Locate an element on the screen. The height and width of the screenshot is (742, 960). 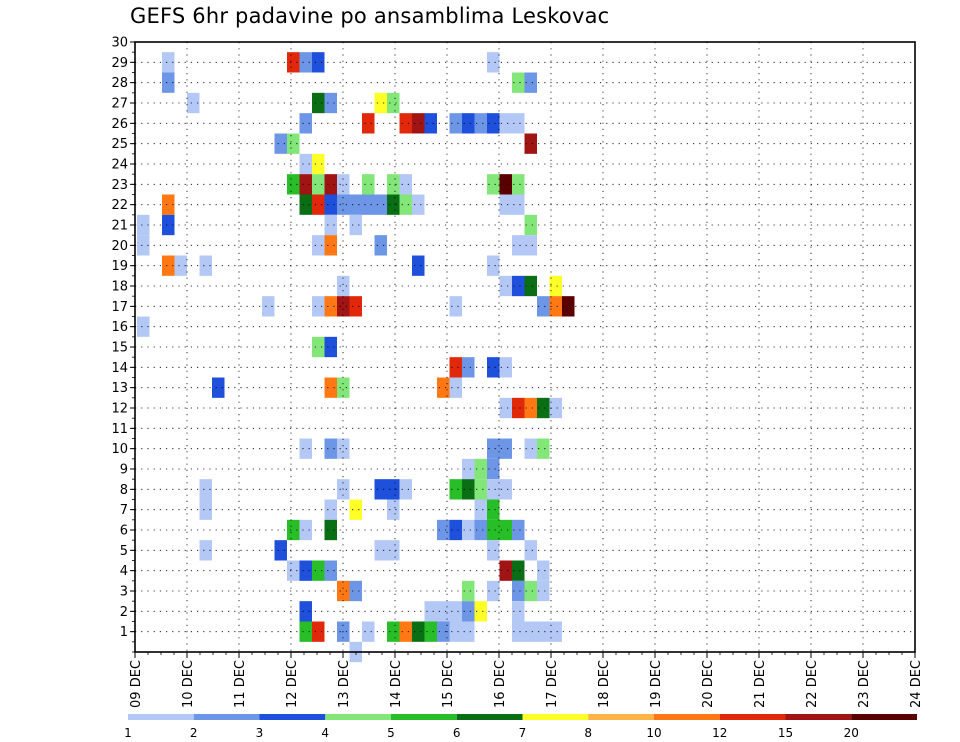
x-tick-label: 12 DEC is located at coordinates (292, 684).